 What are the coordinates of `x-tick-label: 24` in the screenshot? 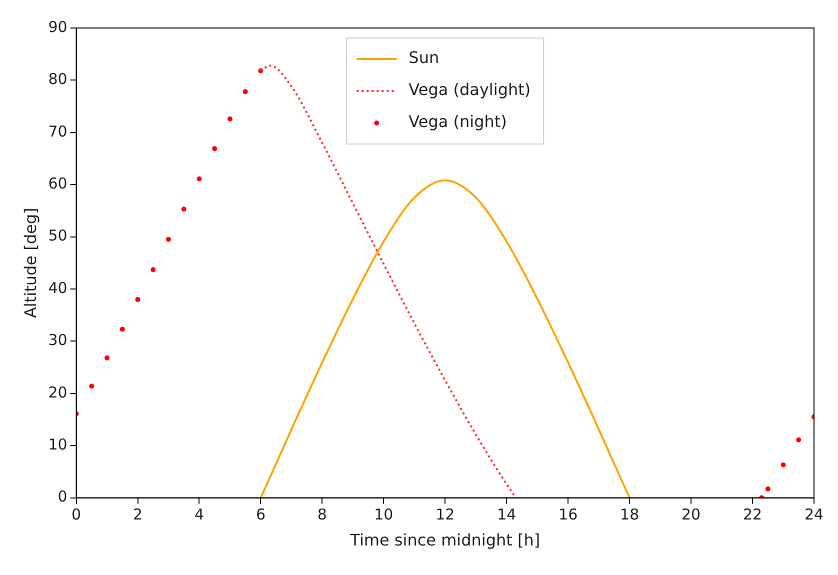 It's located at (814, 515).